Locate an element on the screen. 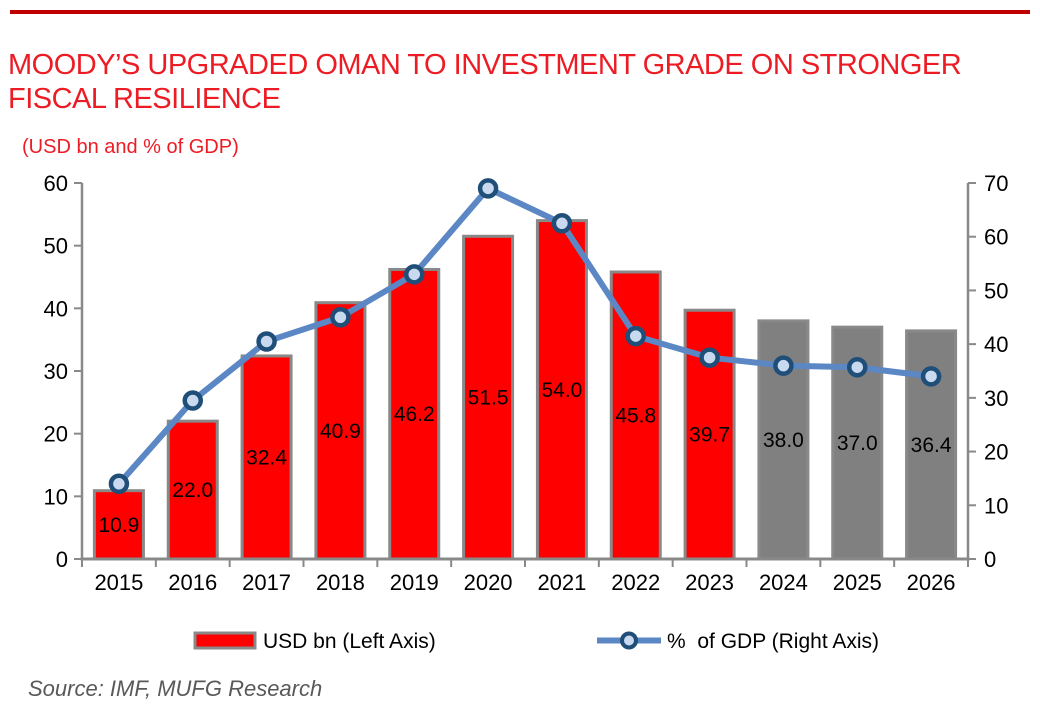 This screenshot has height=720, width=1040. bar-value-label: 54.0 is located at coordinates (561, 390).